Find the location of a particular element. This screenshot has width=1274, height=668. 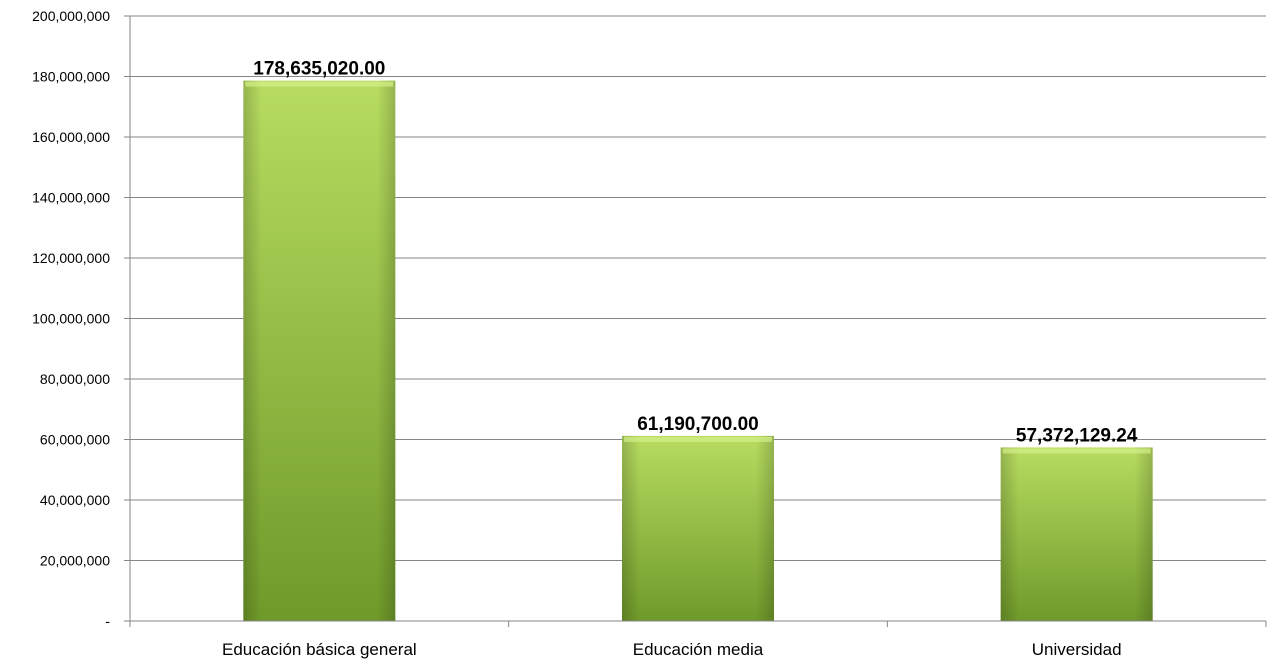

y-tick-label: - is located at coordinates (107, 621).